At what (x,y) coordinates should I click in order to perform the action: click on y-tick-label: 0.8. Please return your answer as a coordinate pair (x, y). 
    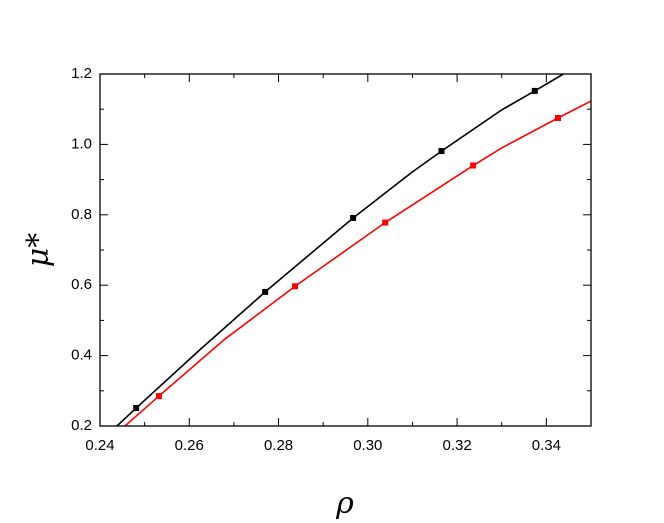
    Looking at the image, I should click on (81, 214).